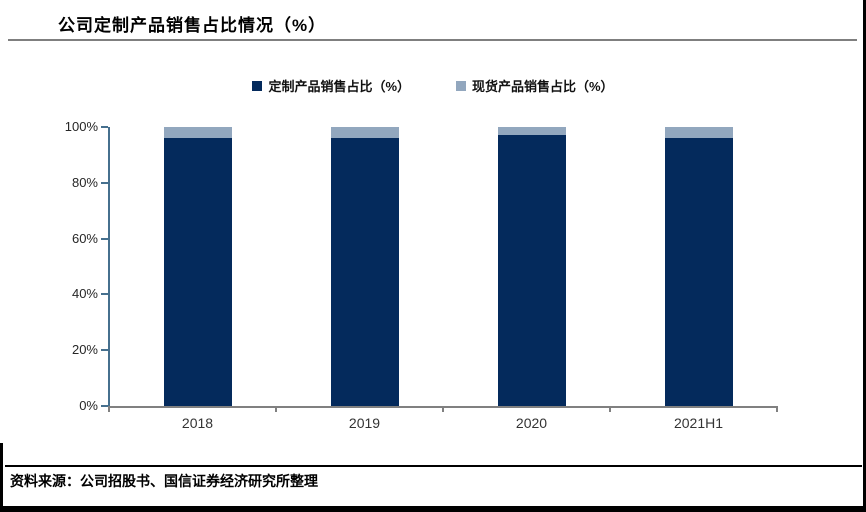  What do you see at coordinates (864, 256) in the screenshot?
I see `right-border` at bounding box center [864, 256].